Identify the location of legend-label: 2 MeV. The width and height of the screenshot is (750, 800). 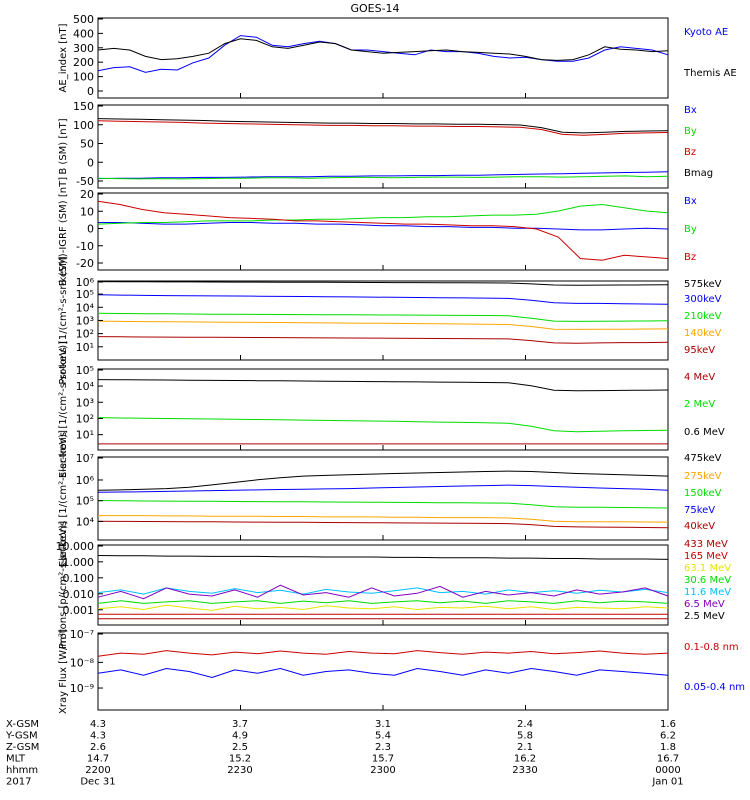
(699, 404).